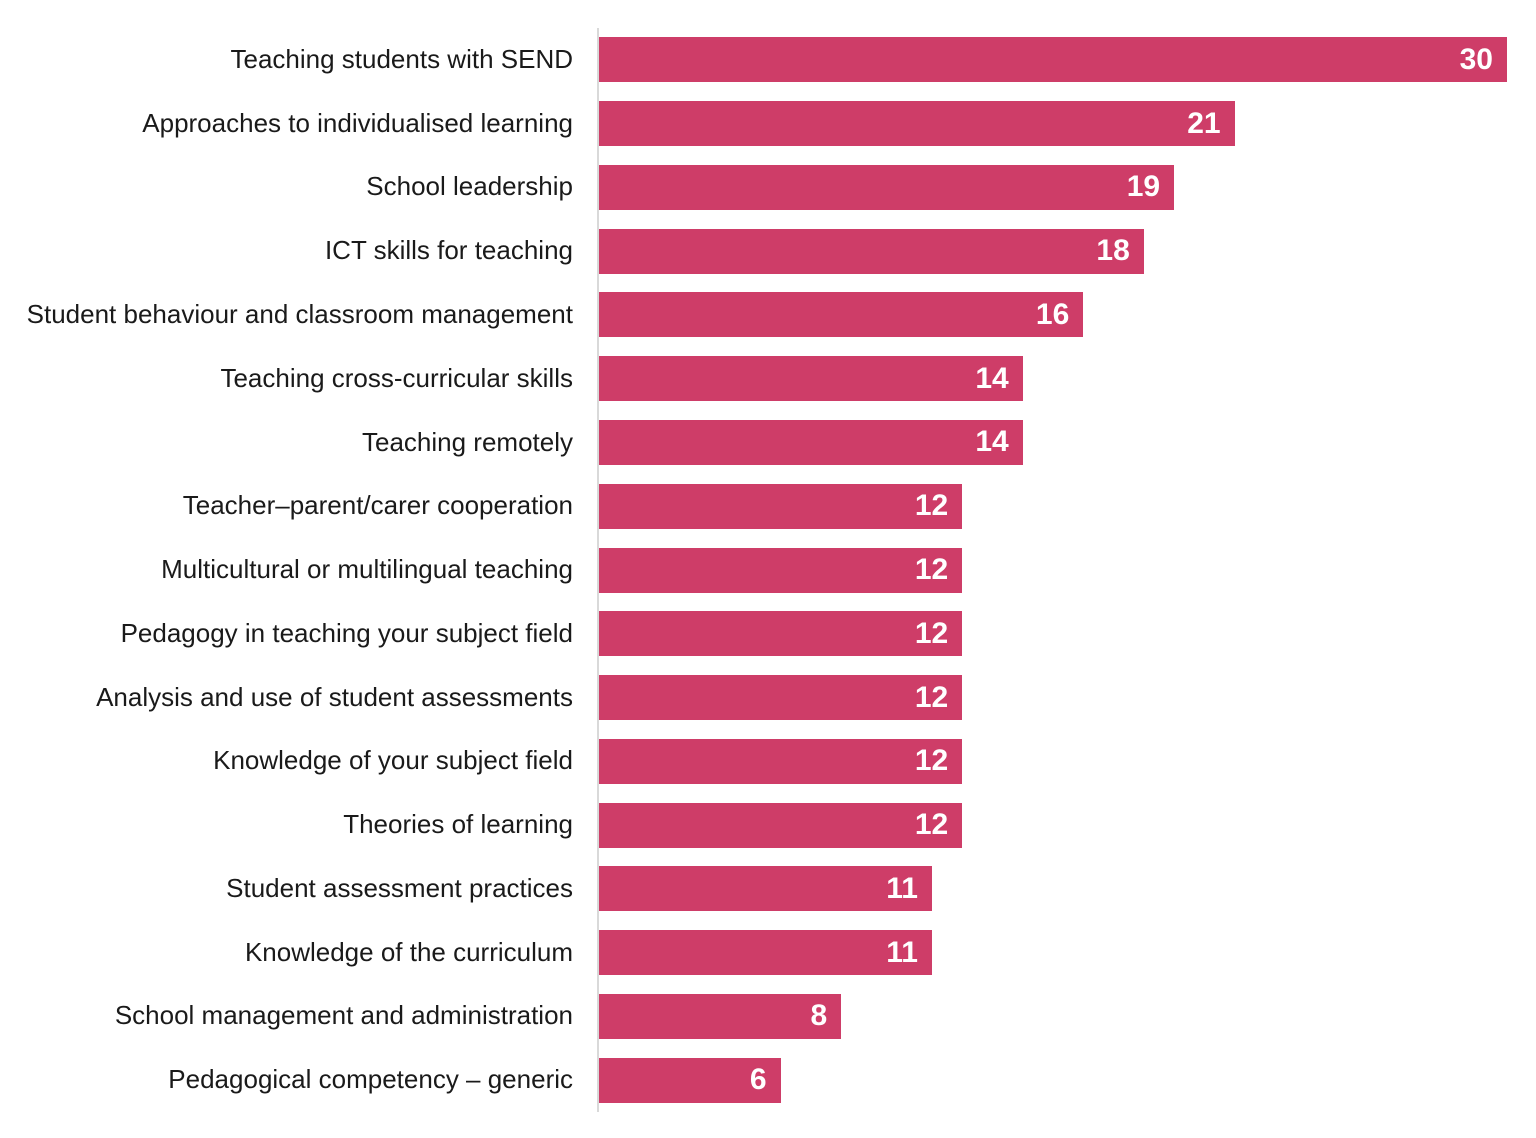 This screenshot has width=1536, height=1138. What do you see at coordinates (370, 1079) in the screenshot?
I see `category-label: Pedagogical competency – generic` at bounding box center [370, 1079].